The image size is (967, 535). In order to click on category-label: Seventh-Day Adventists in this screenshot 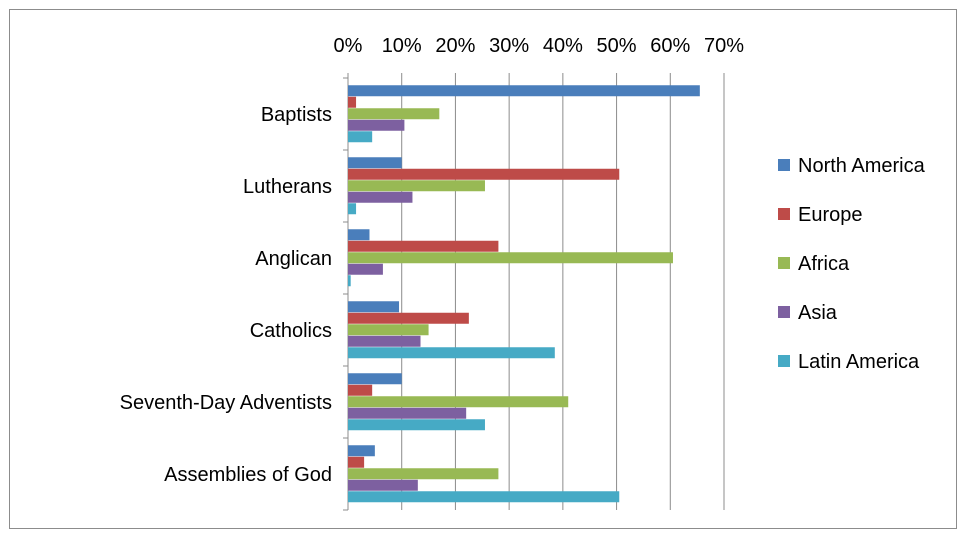, I will do `click(226, 403)`.